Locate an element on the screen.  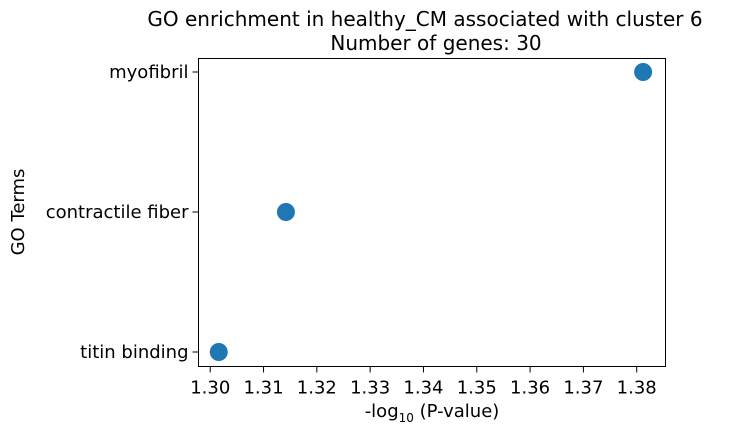
x-tick-label: 1.34 is located at coordinates (423, 388).